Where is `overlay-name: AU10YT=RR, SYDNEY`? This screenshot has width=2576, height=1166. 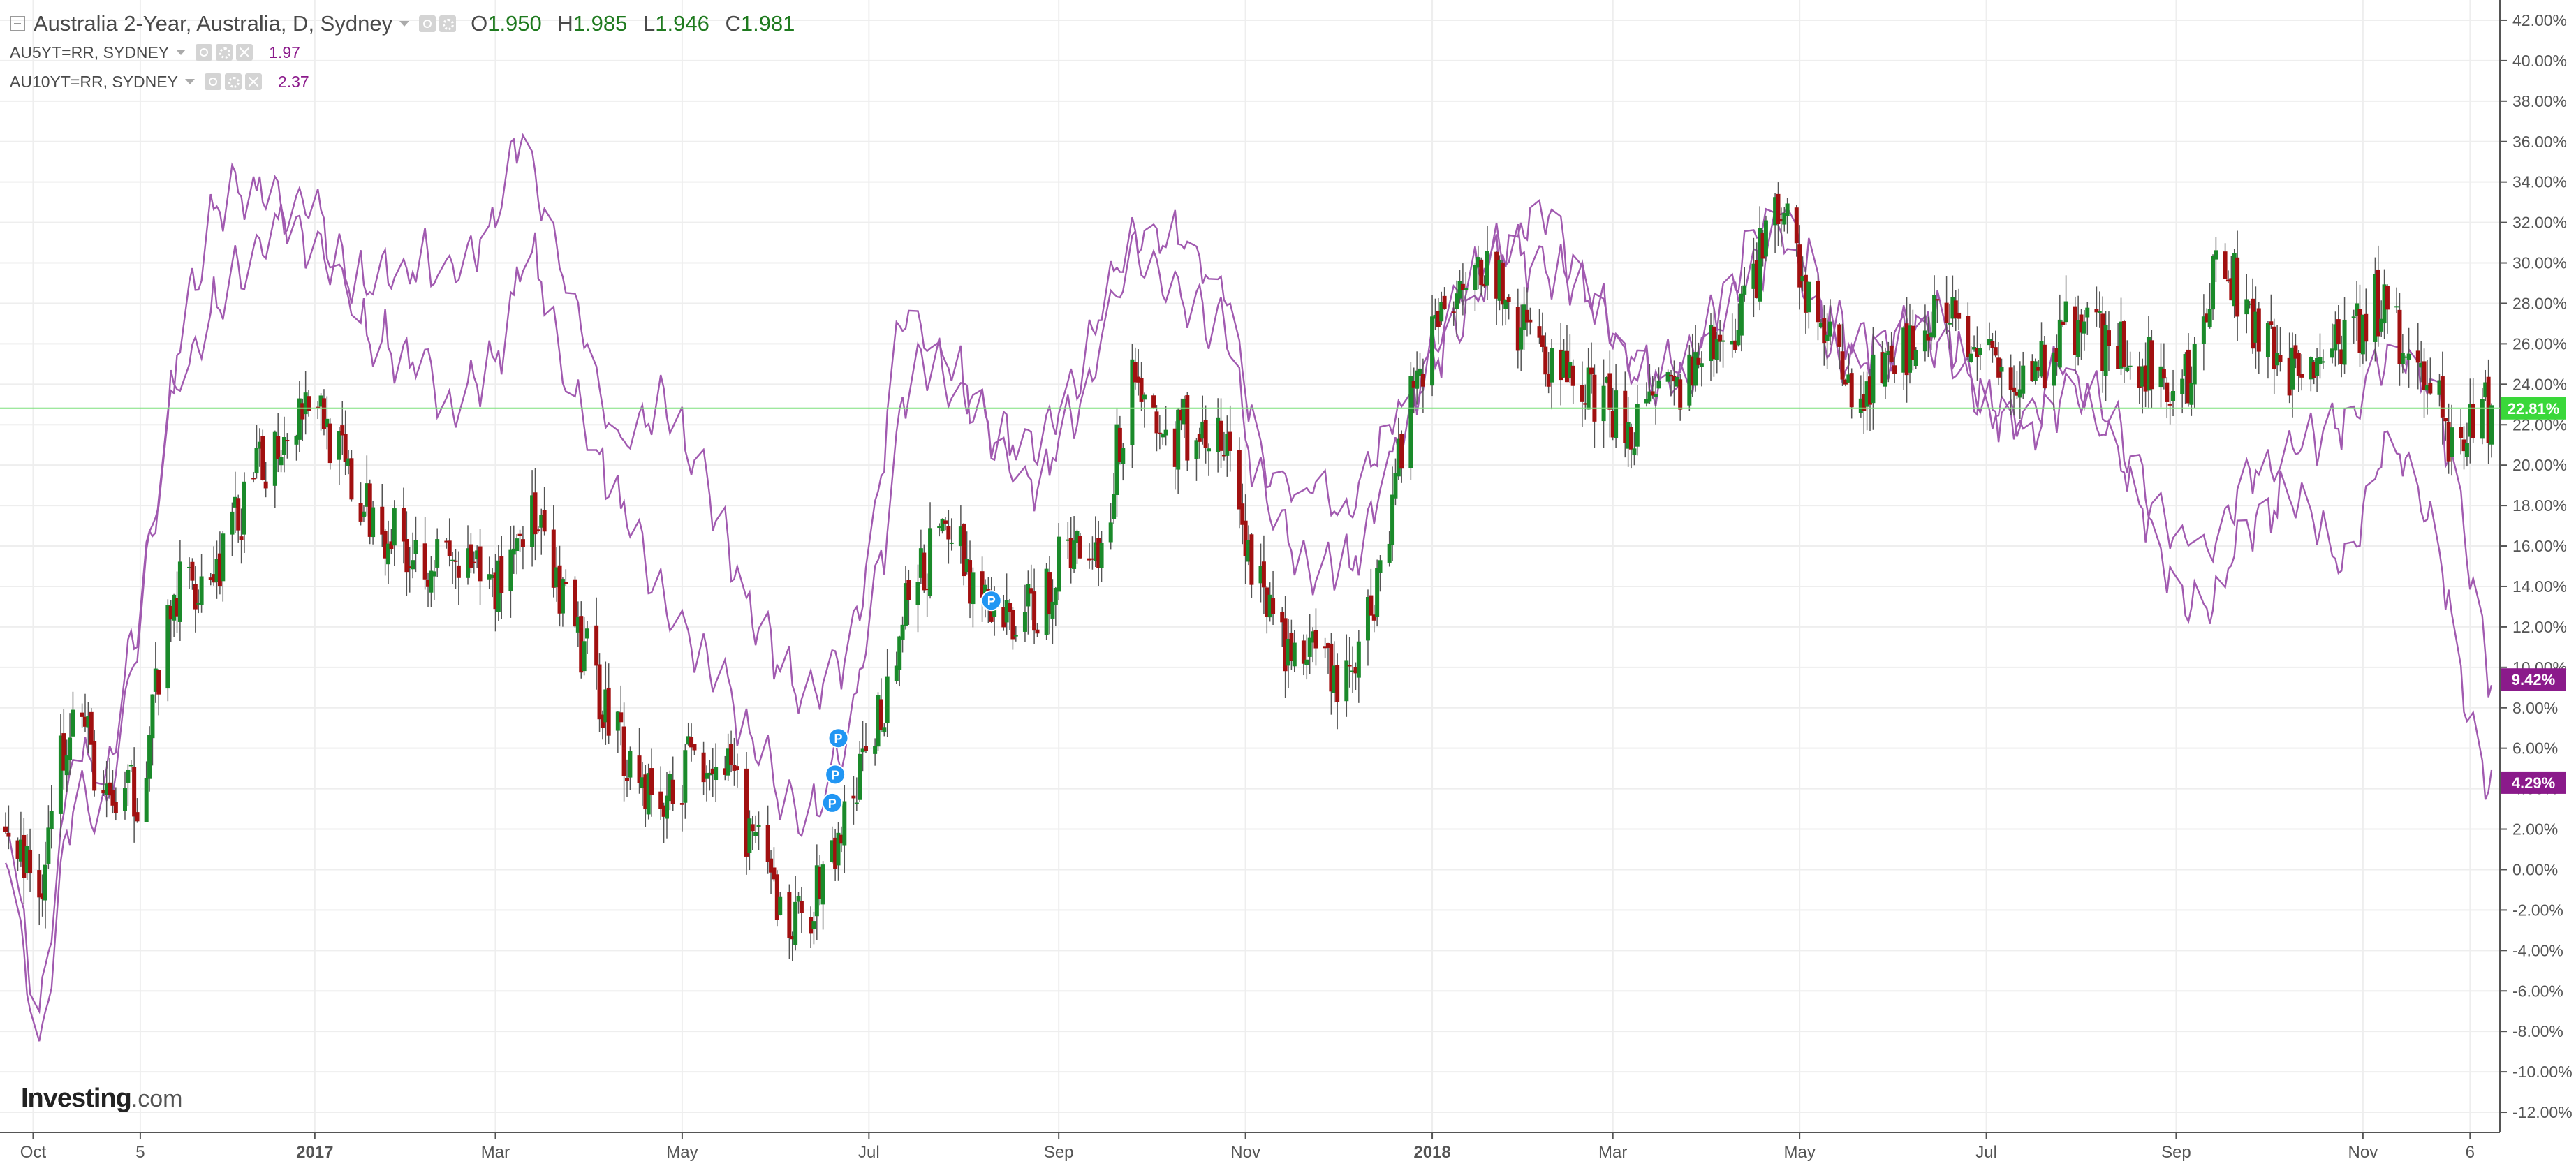
overlay-name: AU10YT=RR, SYDNEY is located at coordinates (94, 81).